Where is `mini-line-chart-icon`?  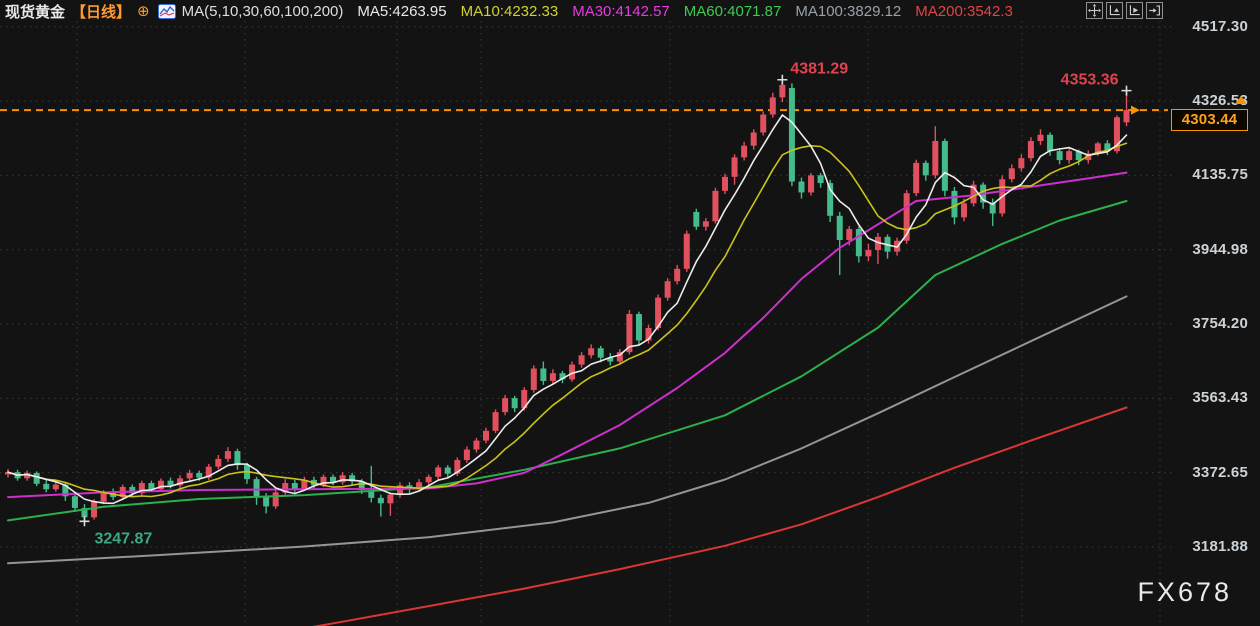 mini-line-chart-icon is located at coordinates (166, 11).